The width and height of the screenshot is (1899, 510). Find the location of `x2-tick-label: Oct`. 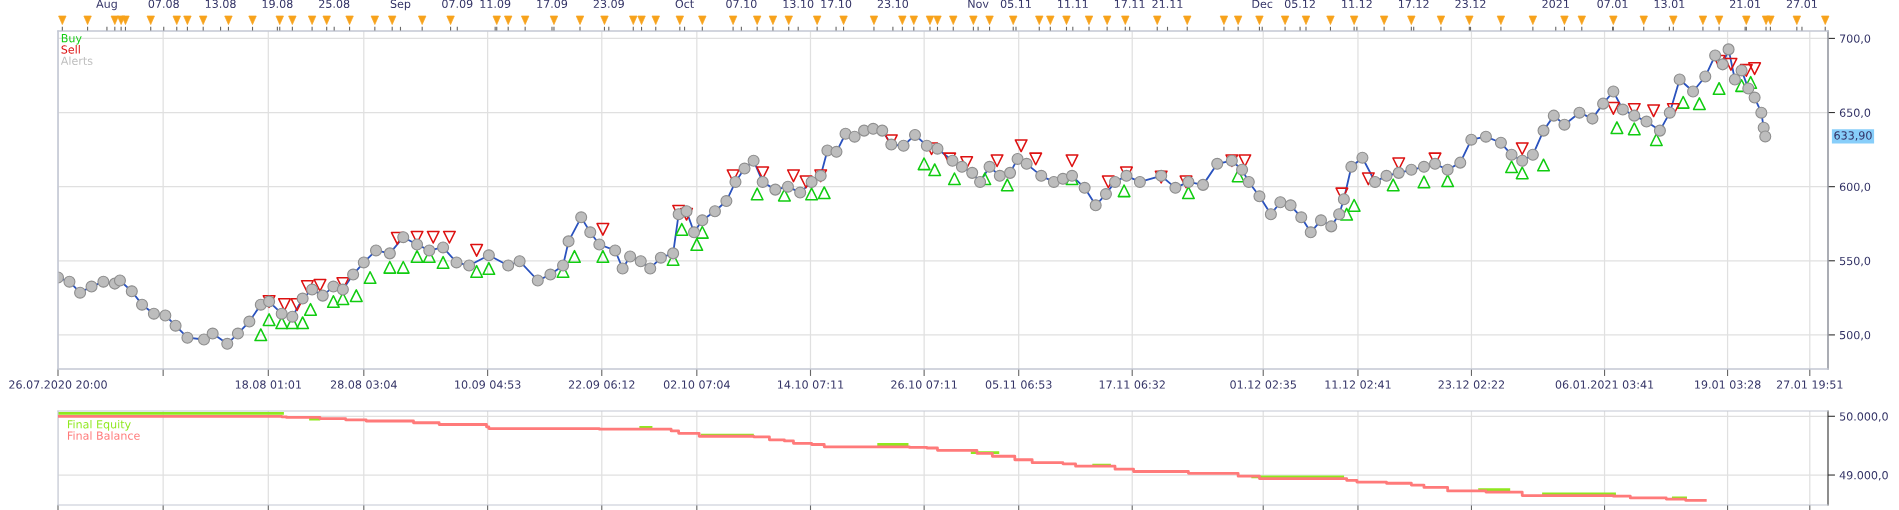

x2-tick-label: Oct is located at coordinates (684, 4).